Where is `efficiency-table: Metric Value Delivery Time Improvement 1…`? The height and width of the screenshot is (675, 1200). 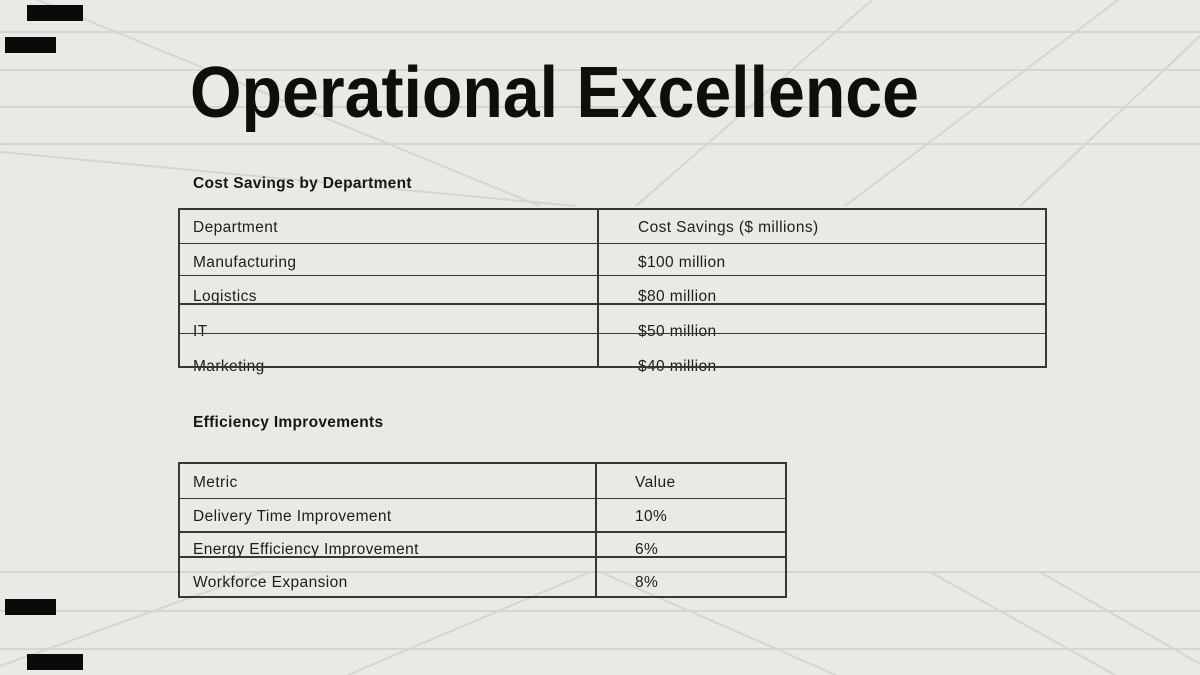 efficiency-table: Metric Value Delivery Time Improvement 1… is located at coordinates (482, 530).